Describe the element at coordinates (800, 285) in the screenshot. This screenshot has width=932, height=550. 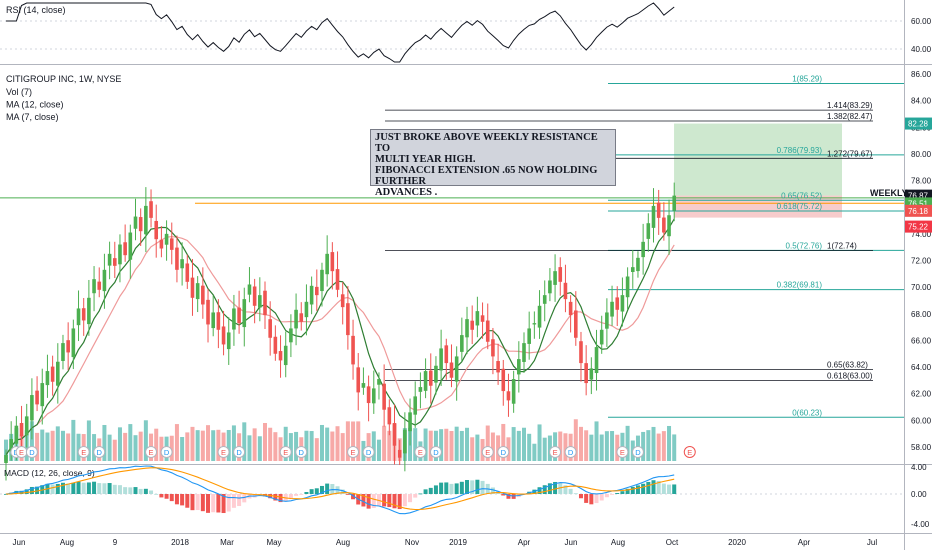
I see `fib-level-label: 0.382(69.81)` at that location.